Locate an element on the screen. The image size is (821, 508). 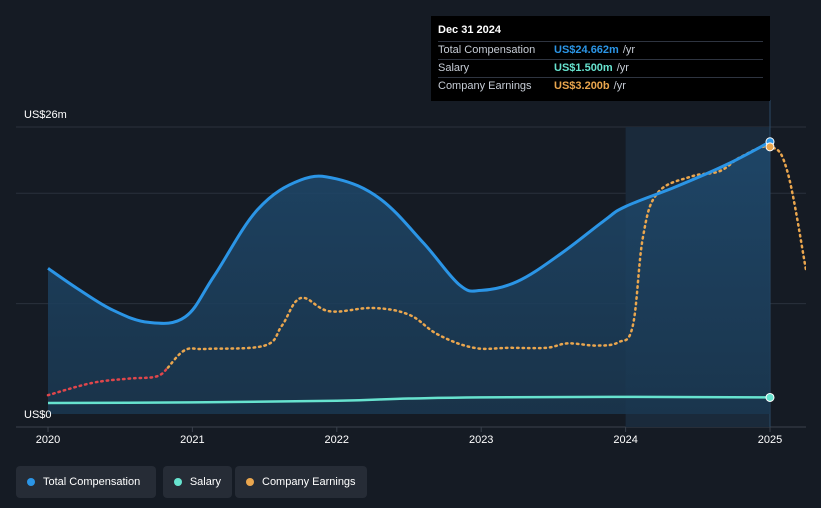
x-tick-label: 2022 is located at coordinates (337, 440).